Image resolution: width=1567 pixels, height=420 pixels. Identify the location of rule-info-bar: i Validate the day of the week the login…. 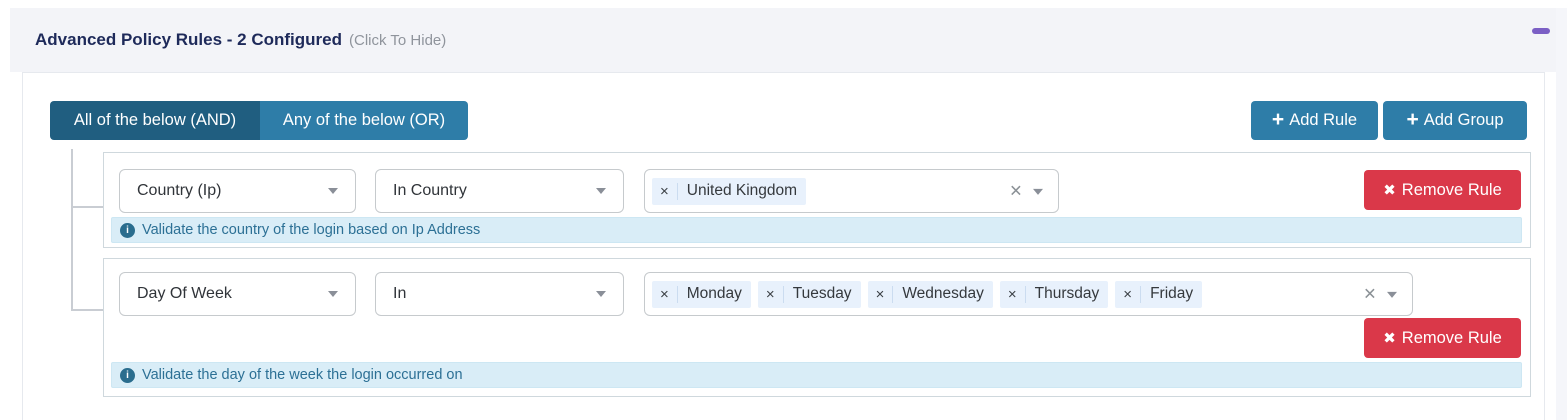
(816, 375).